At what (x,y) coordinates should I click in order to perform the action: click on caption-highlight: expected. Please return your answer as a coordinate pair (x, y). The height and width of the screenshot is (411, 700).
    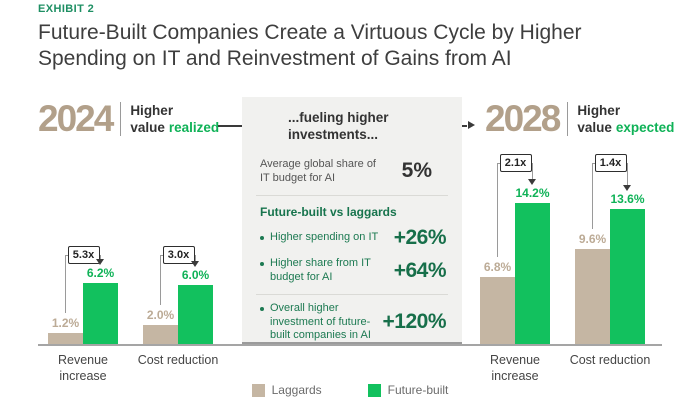
    Looking at the image, I should click on (645, 127).